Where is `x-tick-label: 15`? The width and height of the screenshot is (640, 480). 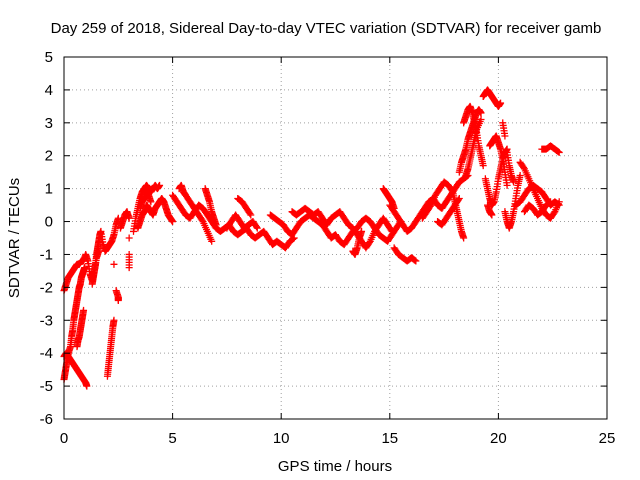
x-tick-label: 15 is located at coordinates (389, 438).